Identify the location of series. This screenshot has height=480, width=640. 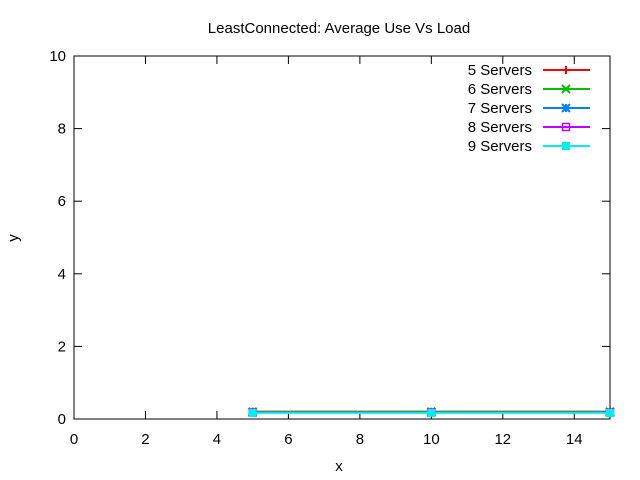
(431, 412).